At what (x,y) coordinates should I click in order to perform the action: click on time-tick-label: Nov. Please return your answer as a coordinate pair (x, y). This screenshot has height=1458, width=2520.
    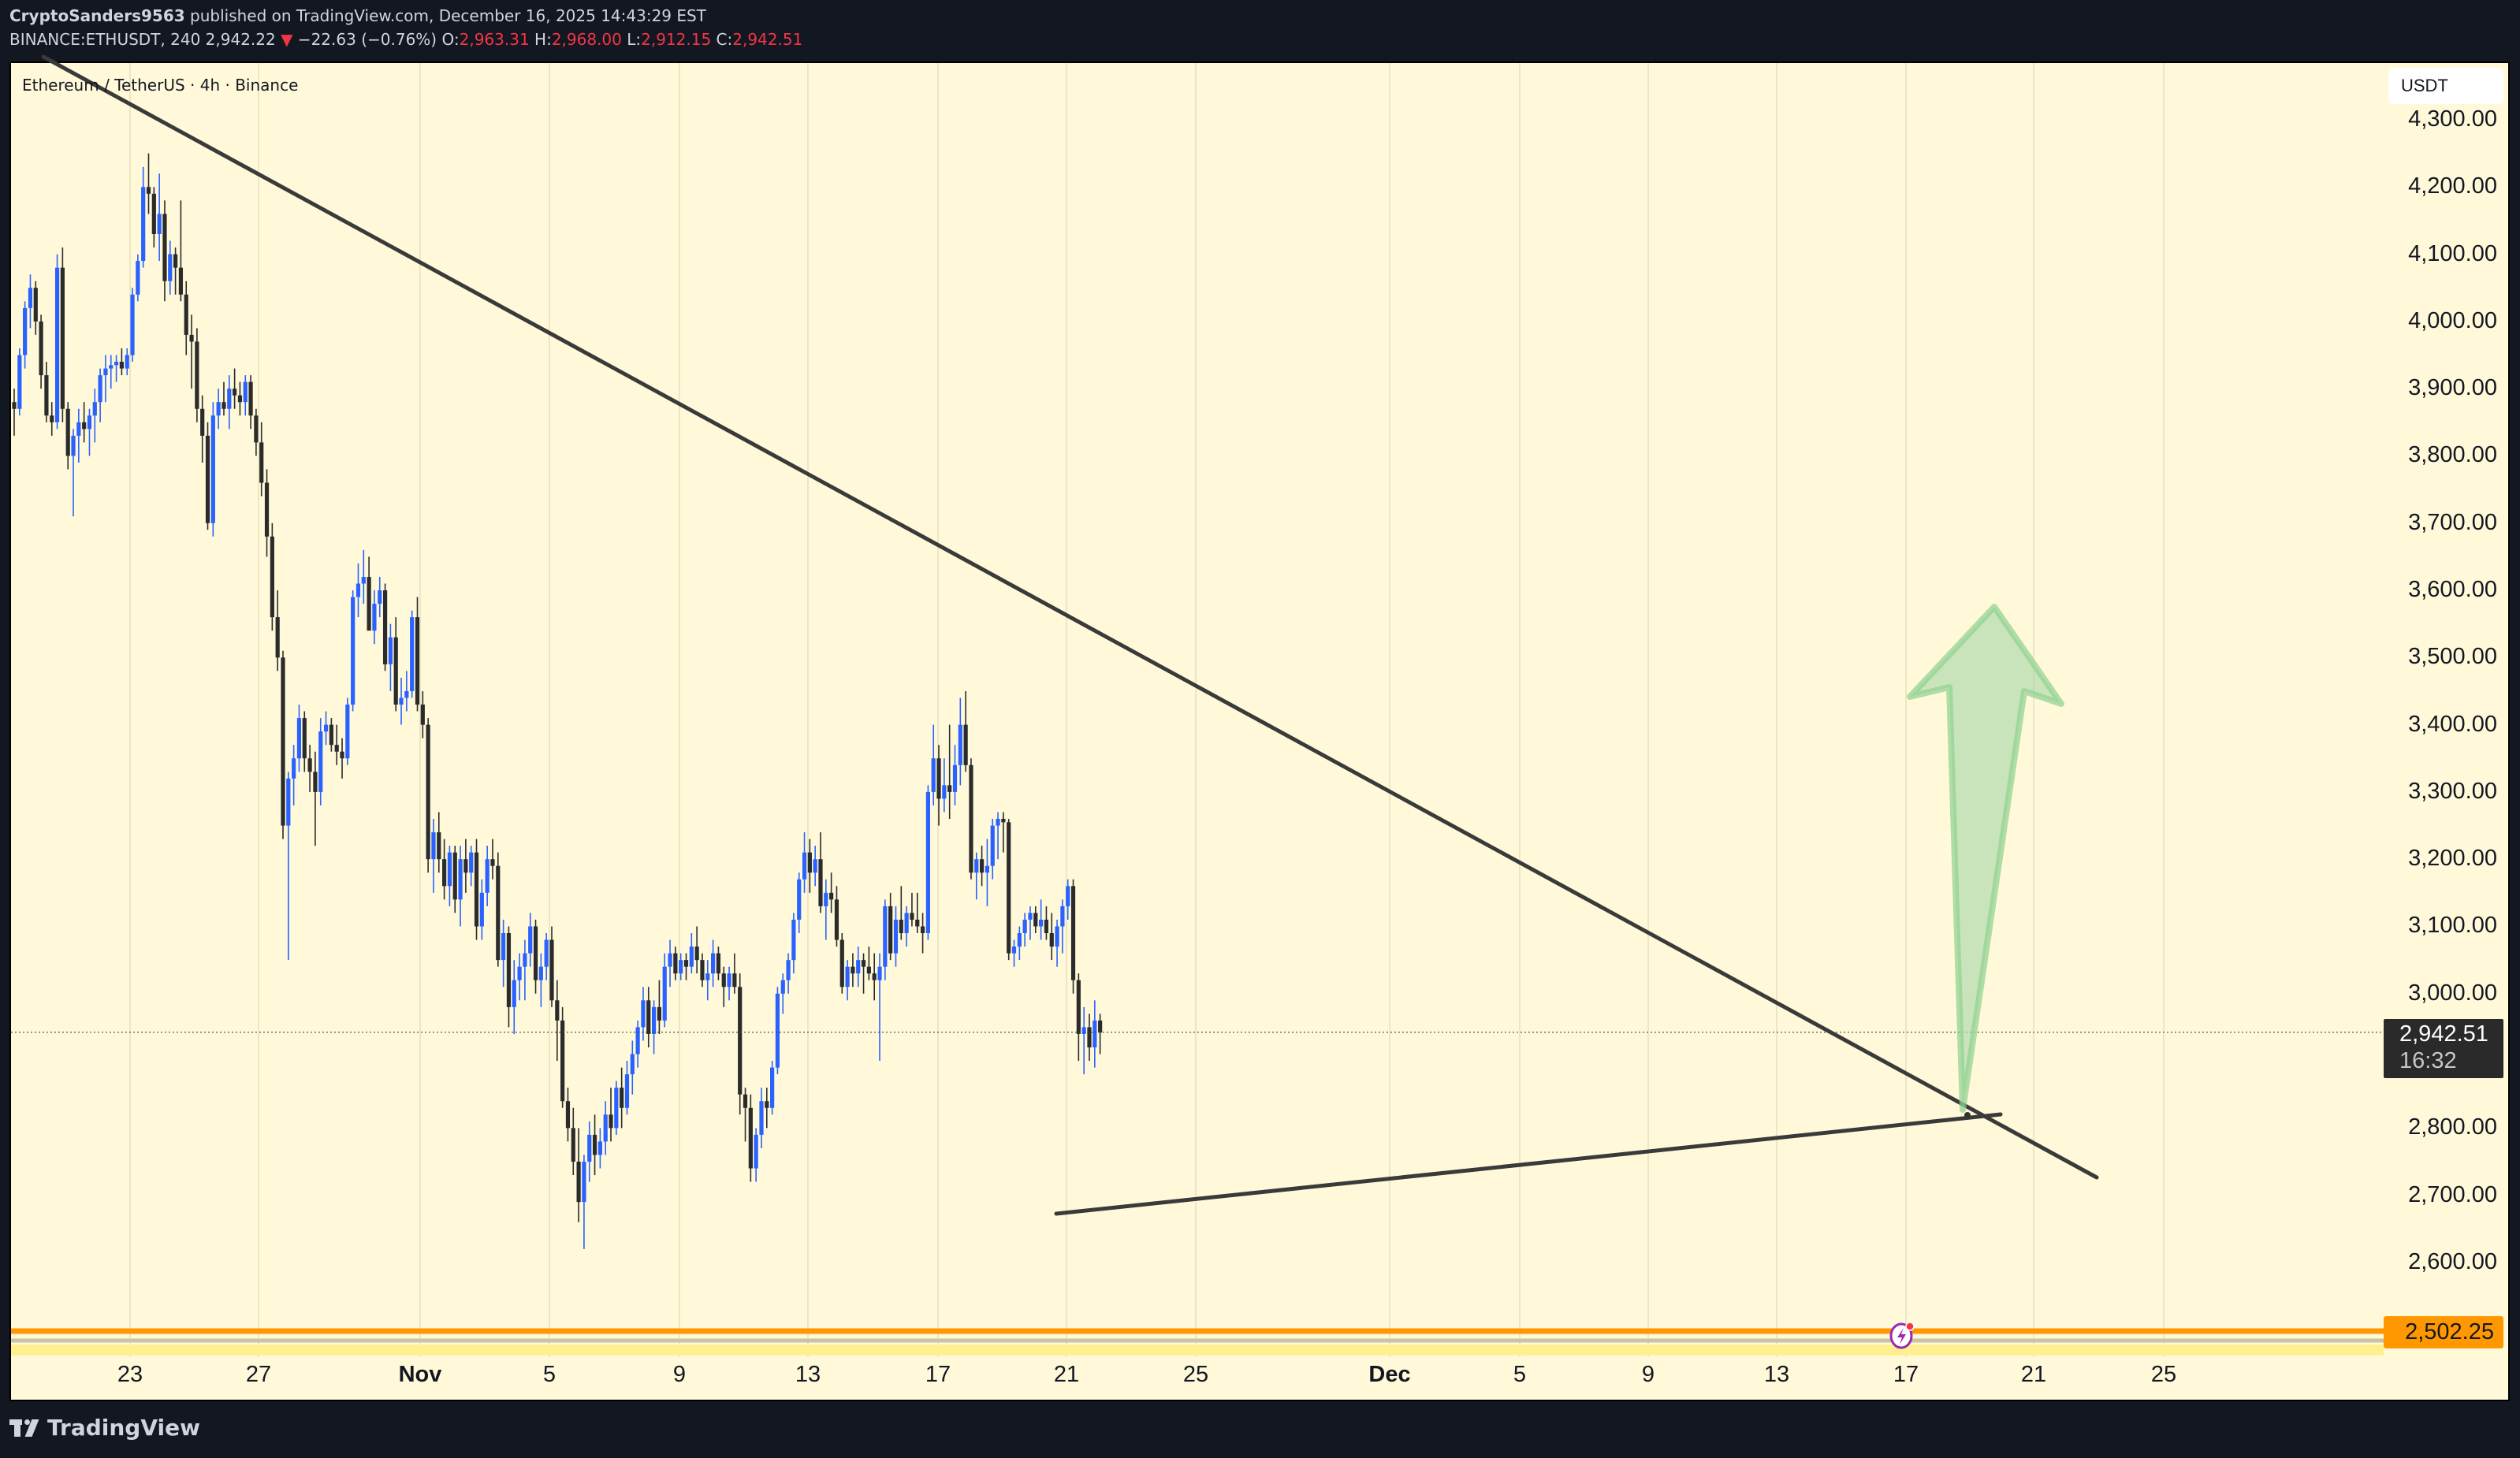
    Looking at the image, I should click on (420, 1375).